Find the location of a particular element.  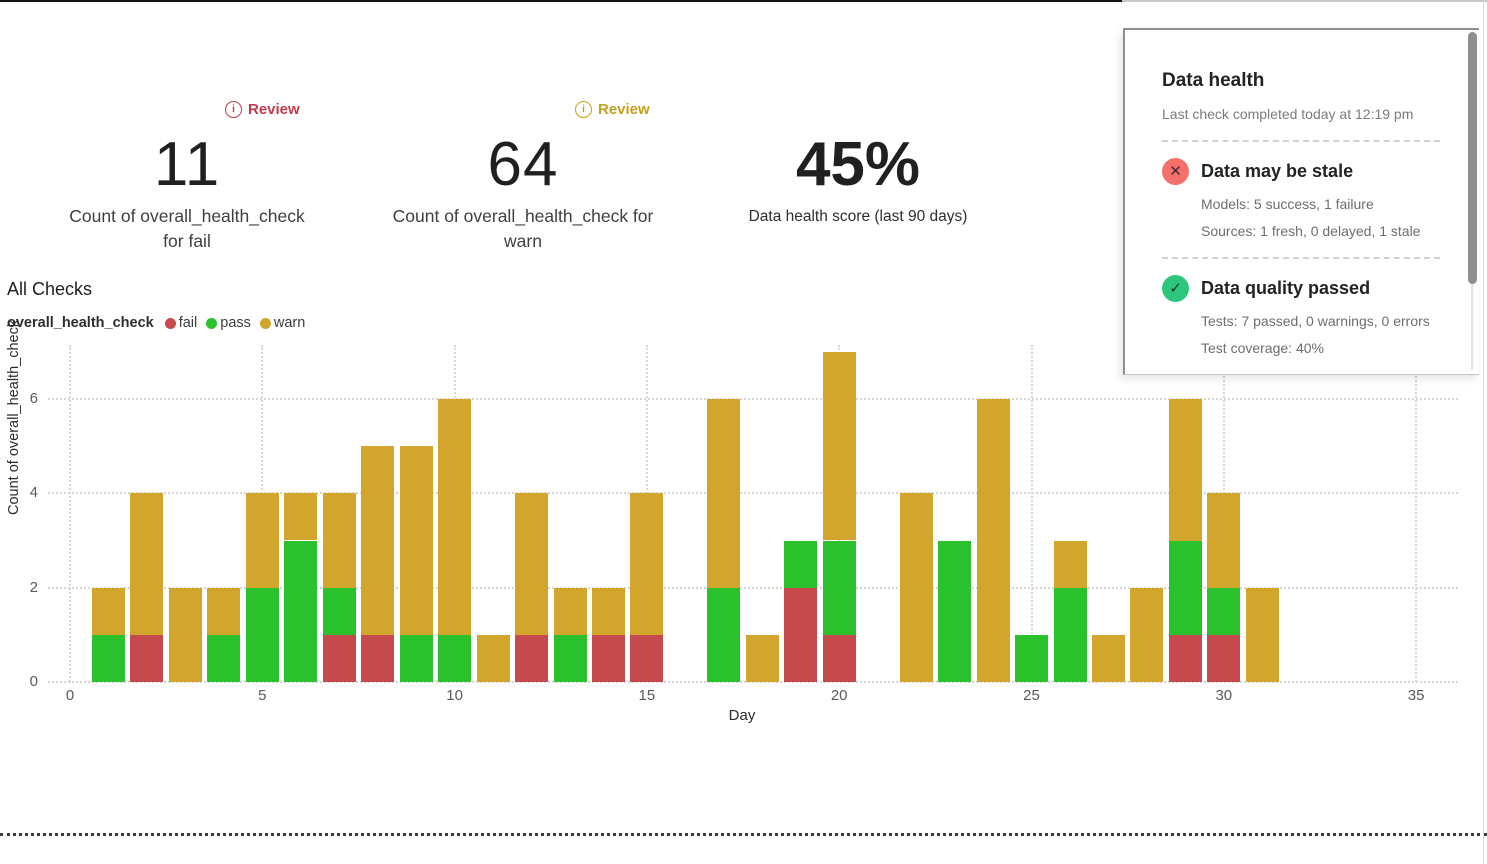

pass-dot-icon is located at coordinates (212, 323).